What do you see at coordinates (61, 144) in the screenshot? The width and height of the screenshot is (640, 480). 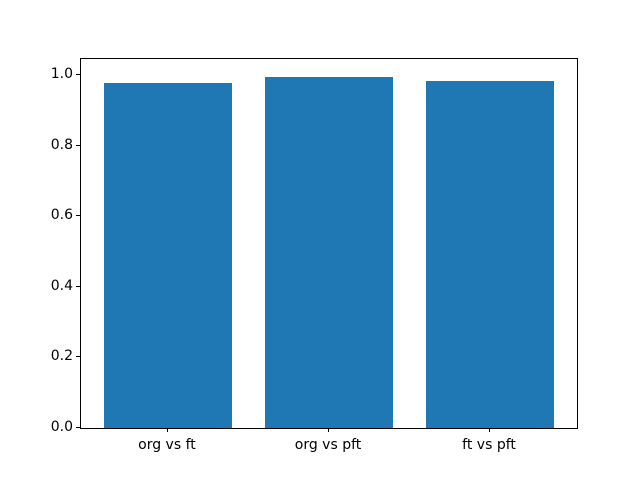 I see `y-tick-label: 0.8` at bounding box center [61, 144].